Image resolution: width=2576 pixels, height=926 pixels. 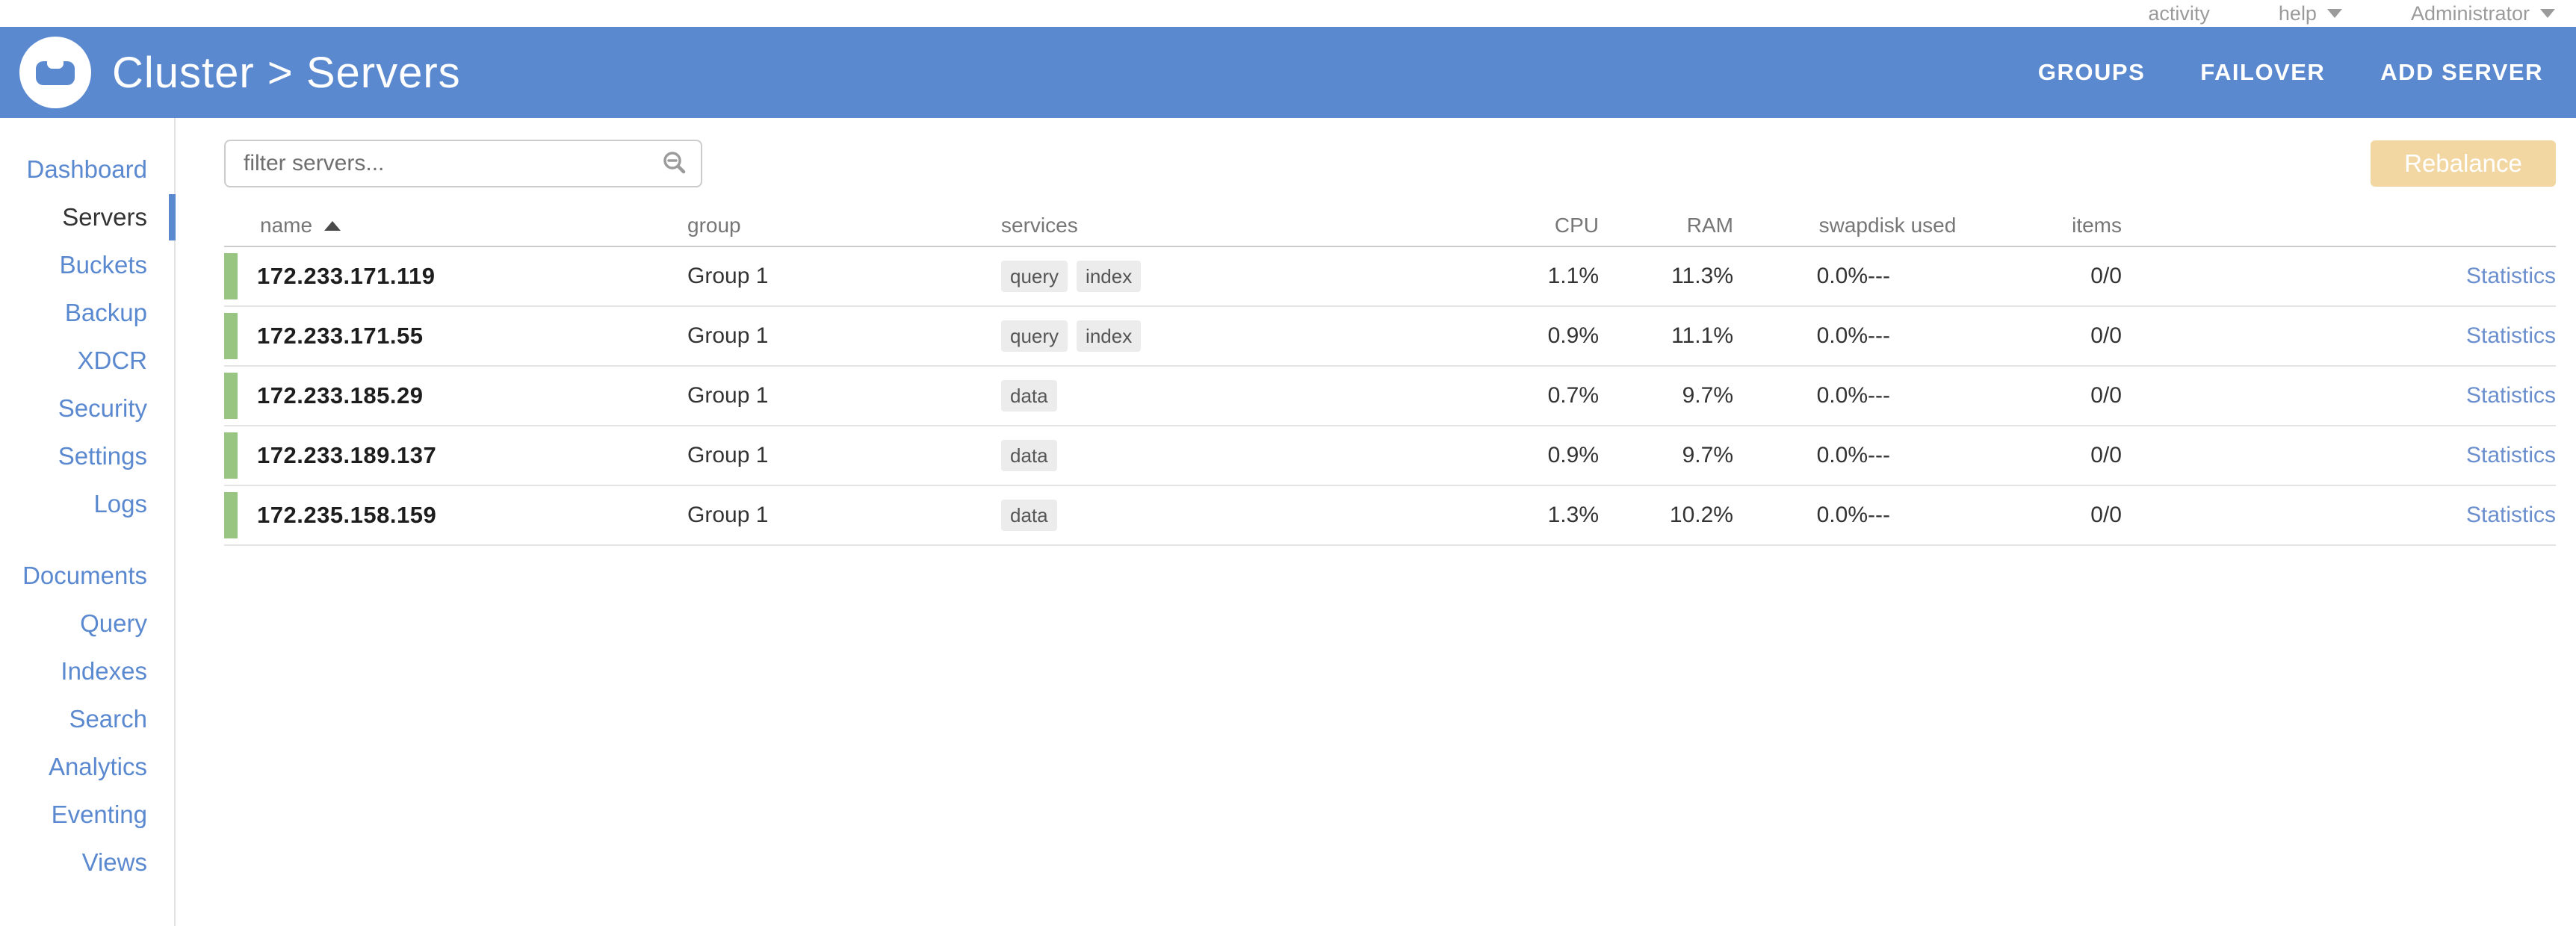 What do you see at coordinates (2263, 72) in the screenshot?
I see `failover-button: FAILOVER` at bounding box center [2263, 72].